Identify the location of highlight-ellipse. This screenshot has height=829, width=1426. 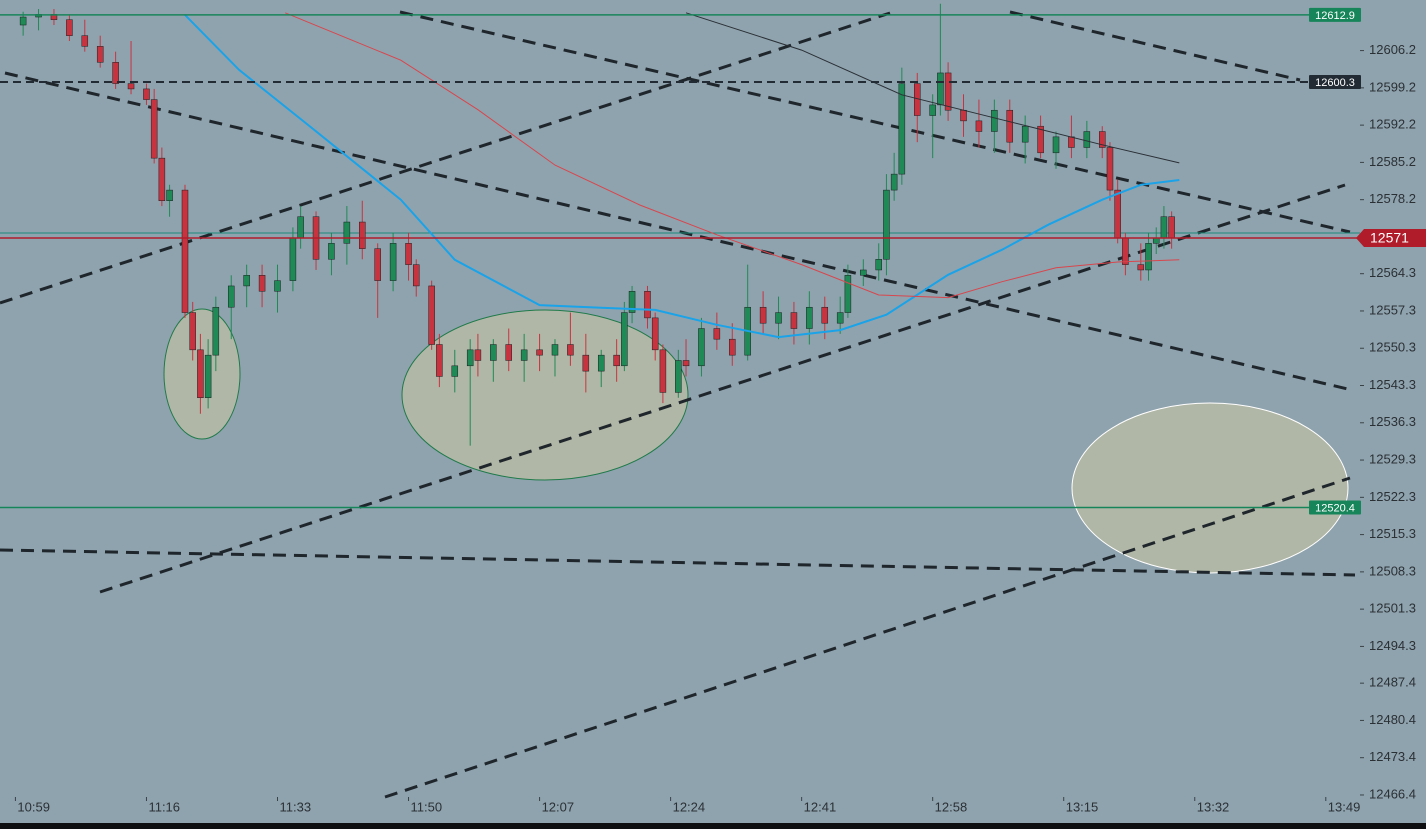
(545, 395).